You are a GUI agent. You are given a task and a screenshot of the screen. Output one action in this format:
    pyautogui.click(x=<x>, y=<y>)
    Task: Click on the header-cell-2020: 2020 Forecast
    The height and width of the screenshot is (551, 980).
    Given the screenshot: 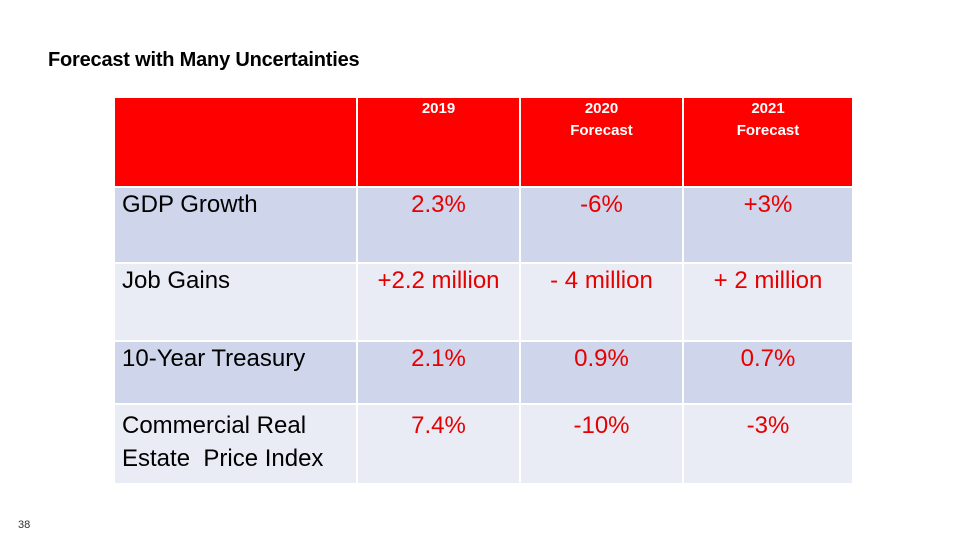 What is the action you would take?
    pyautogui.click(x=601, y=142)
    